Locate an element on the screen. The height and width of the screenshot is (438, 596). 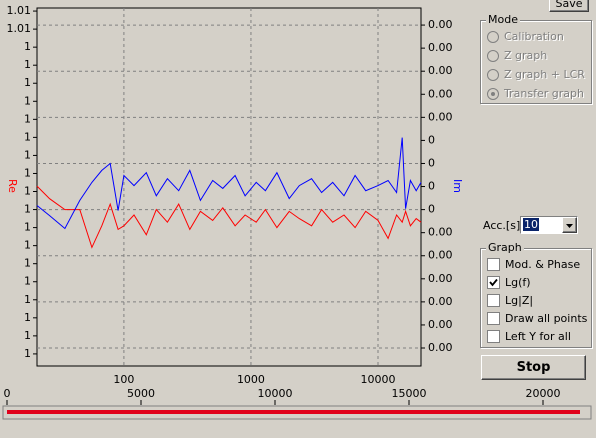
checkbox-label: Draw all points is located at coordinates (546, 318).